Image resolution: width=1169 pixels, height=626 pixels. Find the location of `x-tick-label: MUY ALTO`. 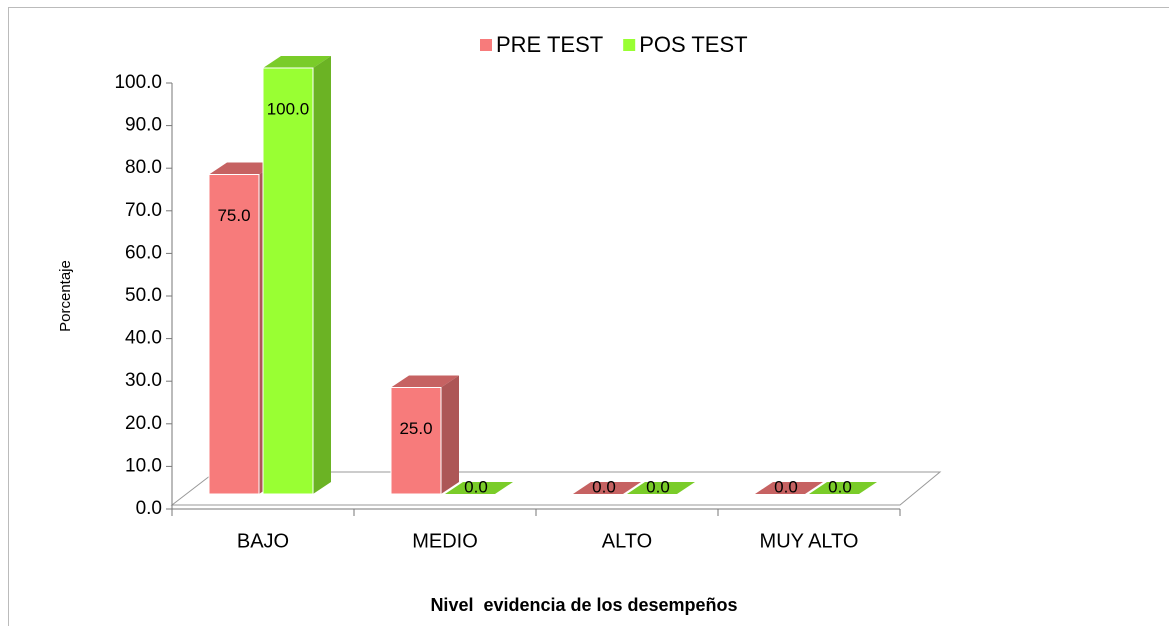

x-tick-label: MUY ALTO is located at coordinates (809, 541).